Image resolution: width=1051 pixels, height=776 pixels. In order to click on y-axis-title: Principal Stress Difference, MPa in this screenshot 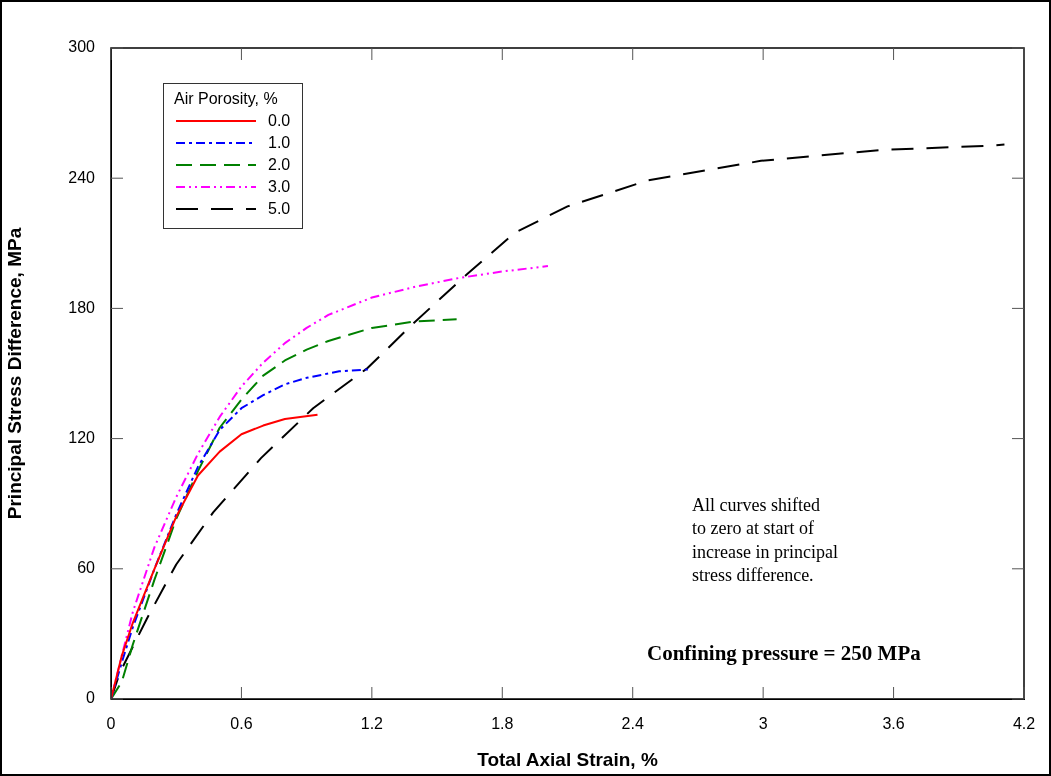, I will do `click(14, 373)`.